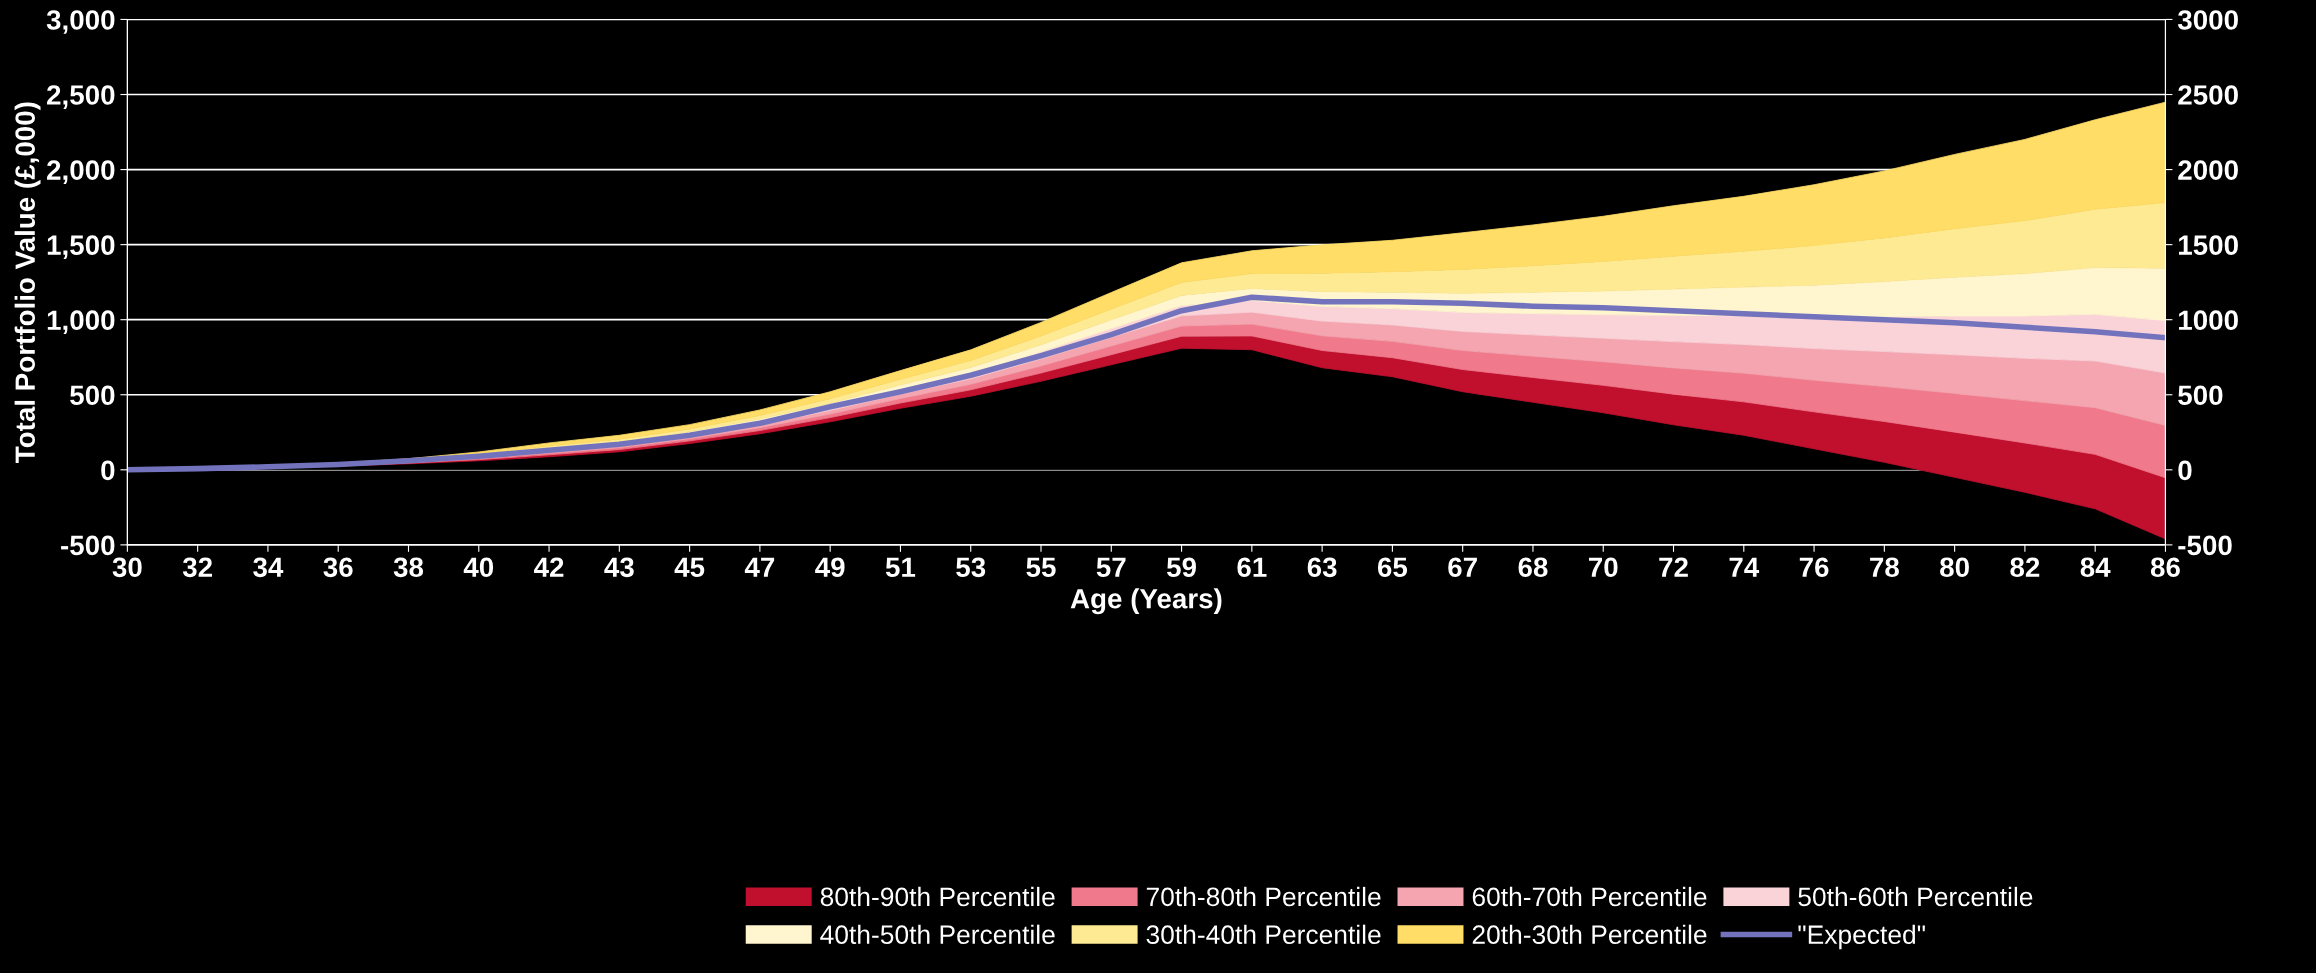  I want to click on x-tick-label: 45, so click(689, 567).